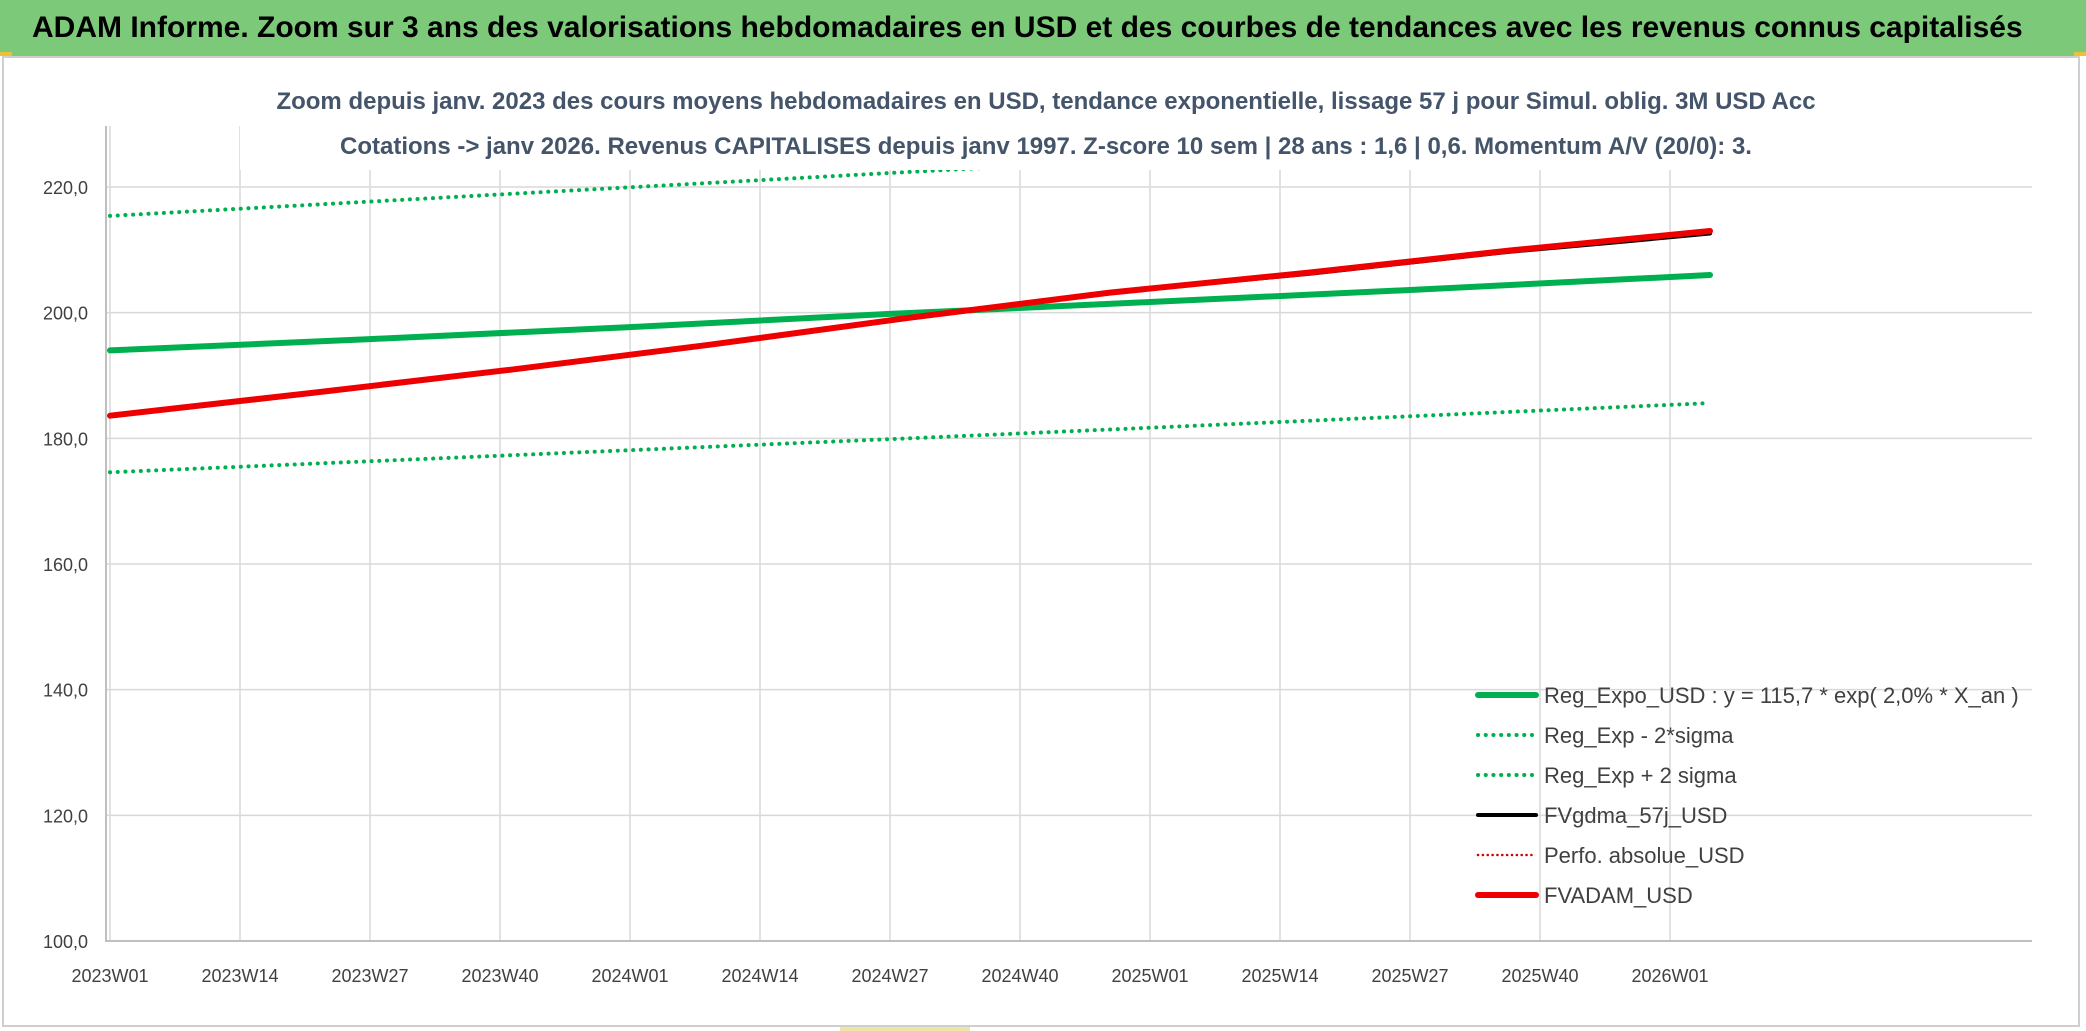 This screenshot has height=1031, width=2086. I want to click on legend-label-1: Reg_Exp - 2*sigma, so click(1639, 735).